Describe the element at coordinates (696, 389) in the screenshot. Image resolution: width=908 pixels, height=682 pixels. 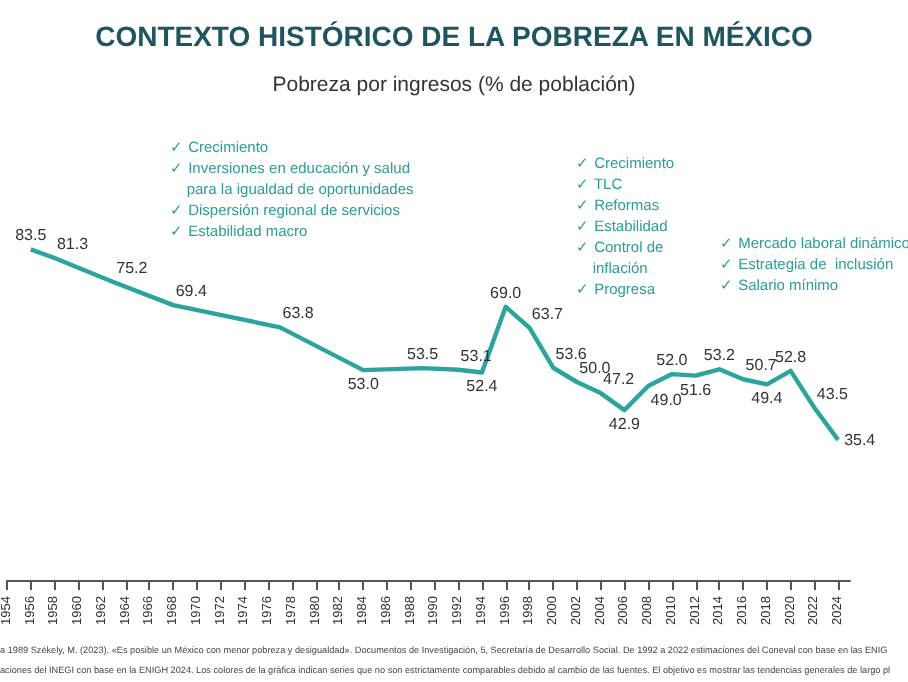
I see `data-label: 51.6` at that location.